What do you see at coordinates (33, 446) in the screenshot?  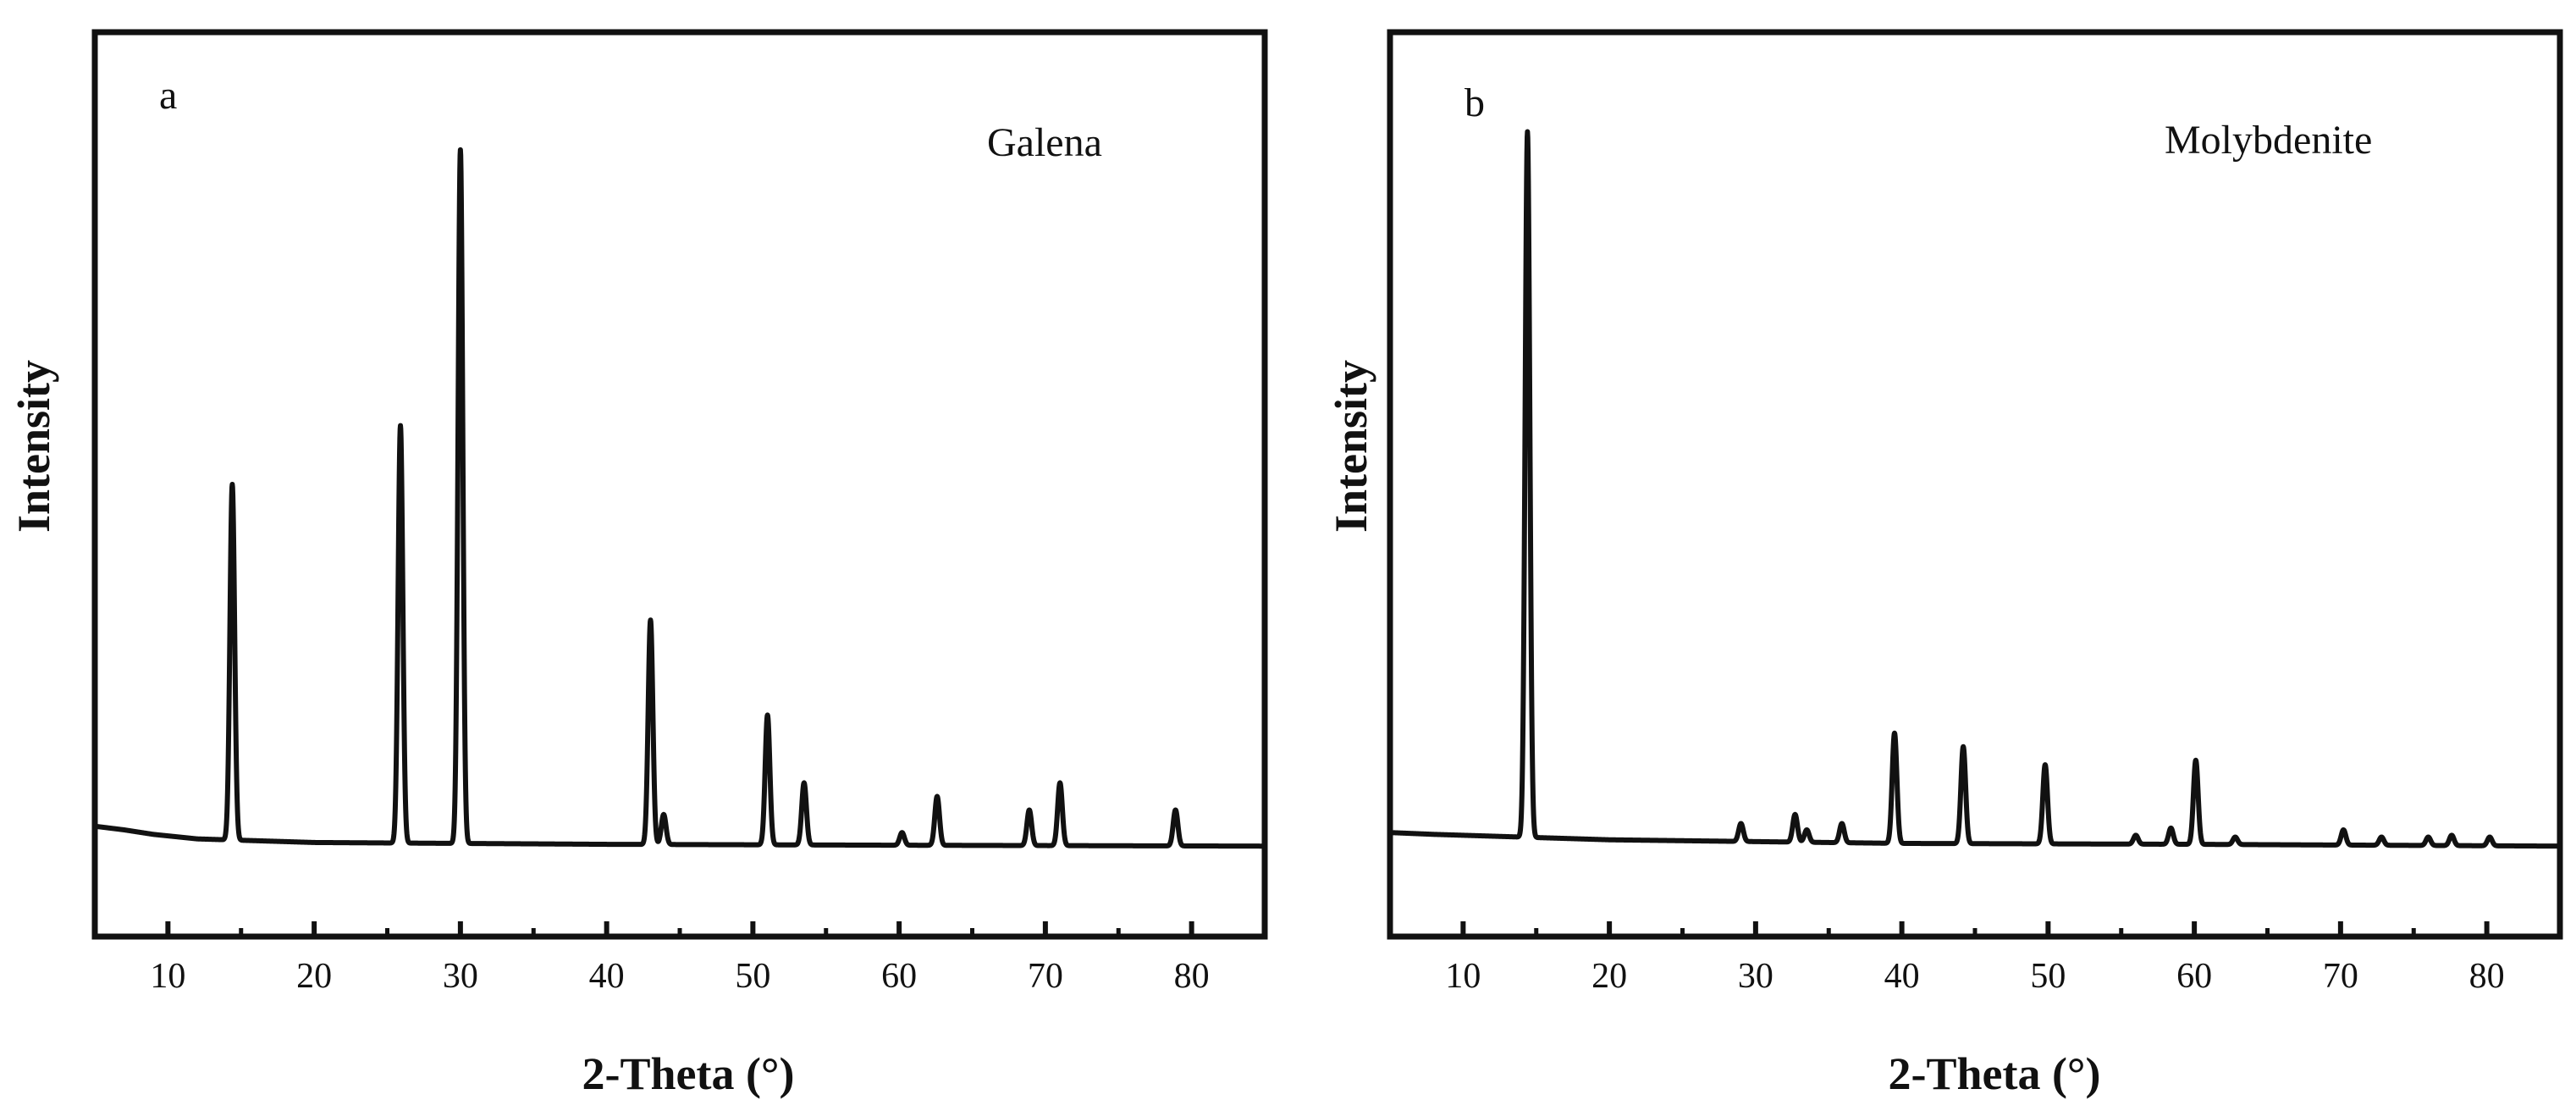 I see `y-axis-title-a: Intensity` at bounding box center [33, 446].